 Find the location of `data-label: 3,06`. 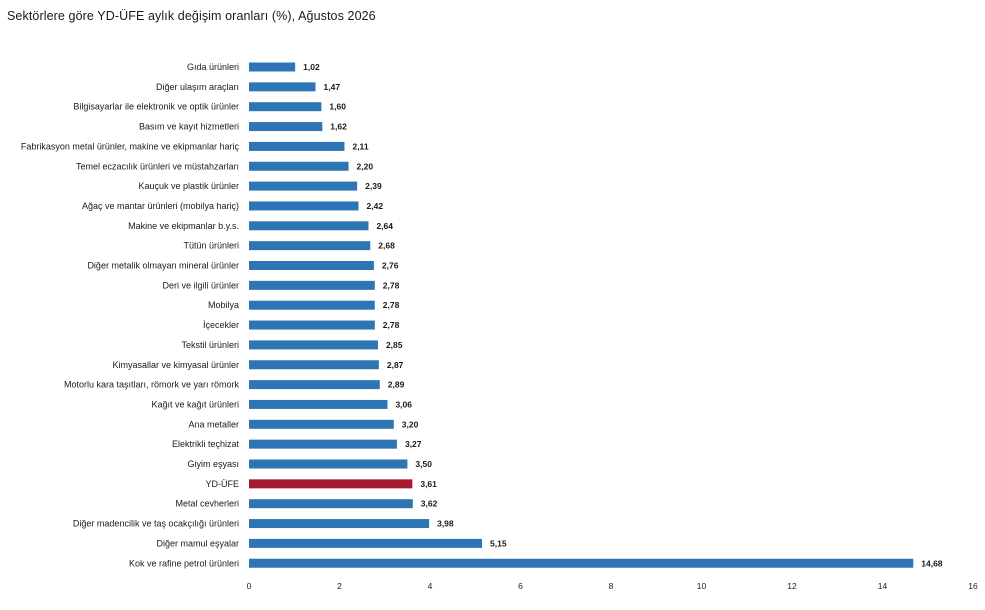

data-label: 3,06 is located at coordinates (403, 404).